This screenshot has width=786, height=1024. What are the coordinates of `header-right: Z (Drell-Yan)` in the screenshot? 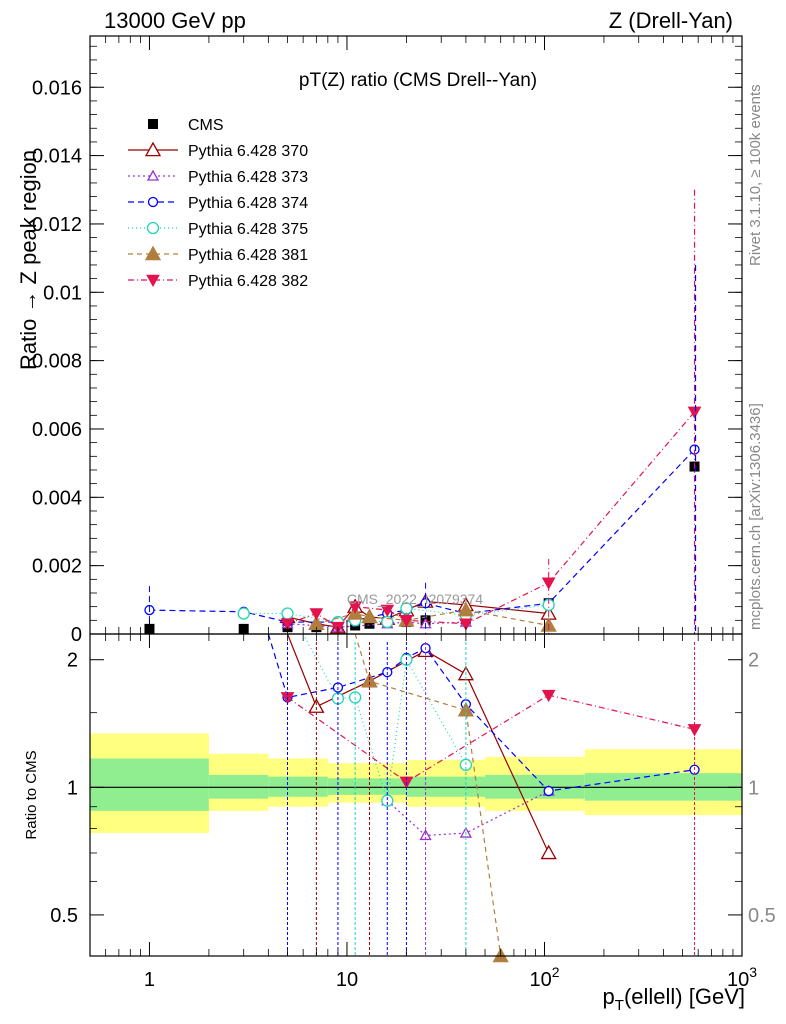 It's located at (671, 20).